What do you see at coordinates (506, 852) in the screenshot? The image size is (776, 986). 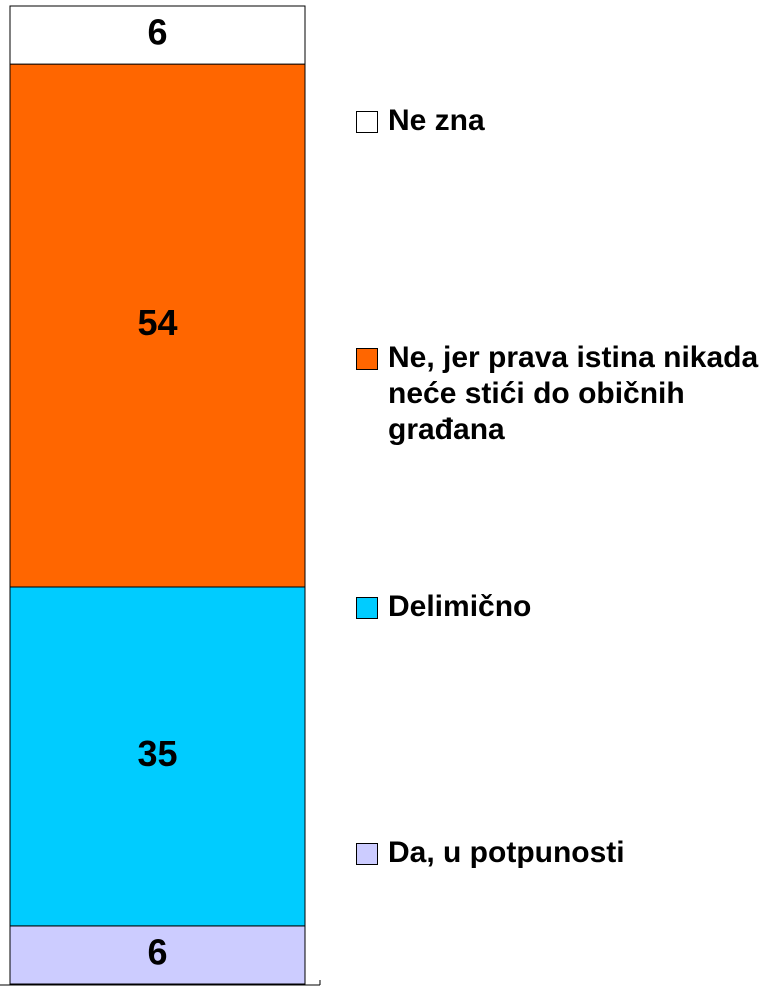 I see `legend-label: Da, u potpunosti` at bounding box center [506, 852].